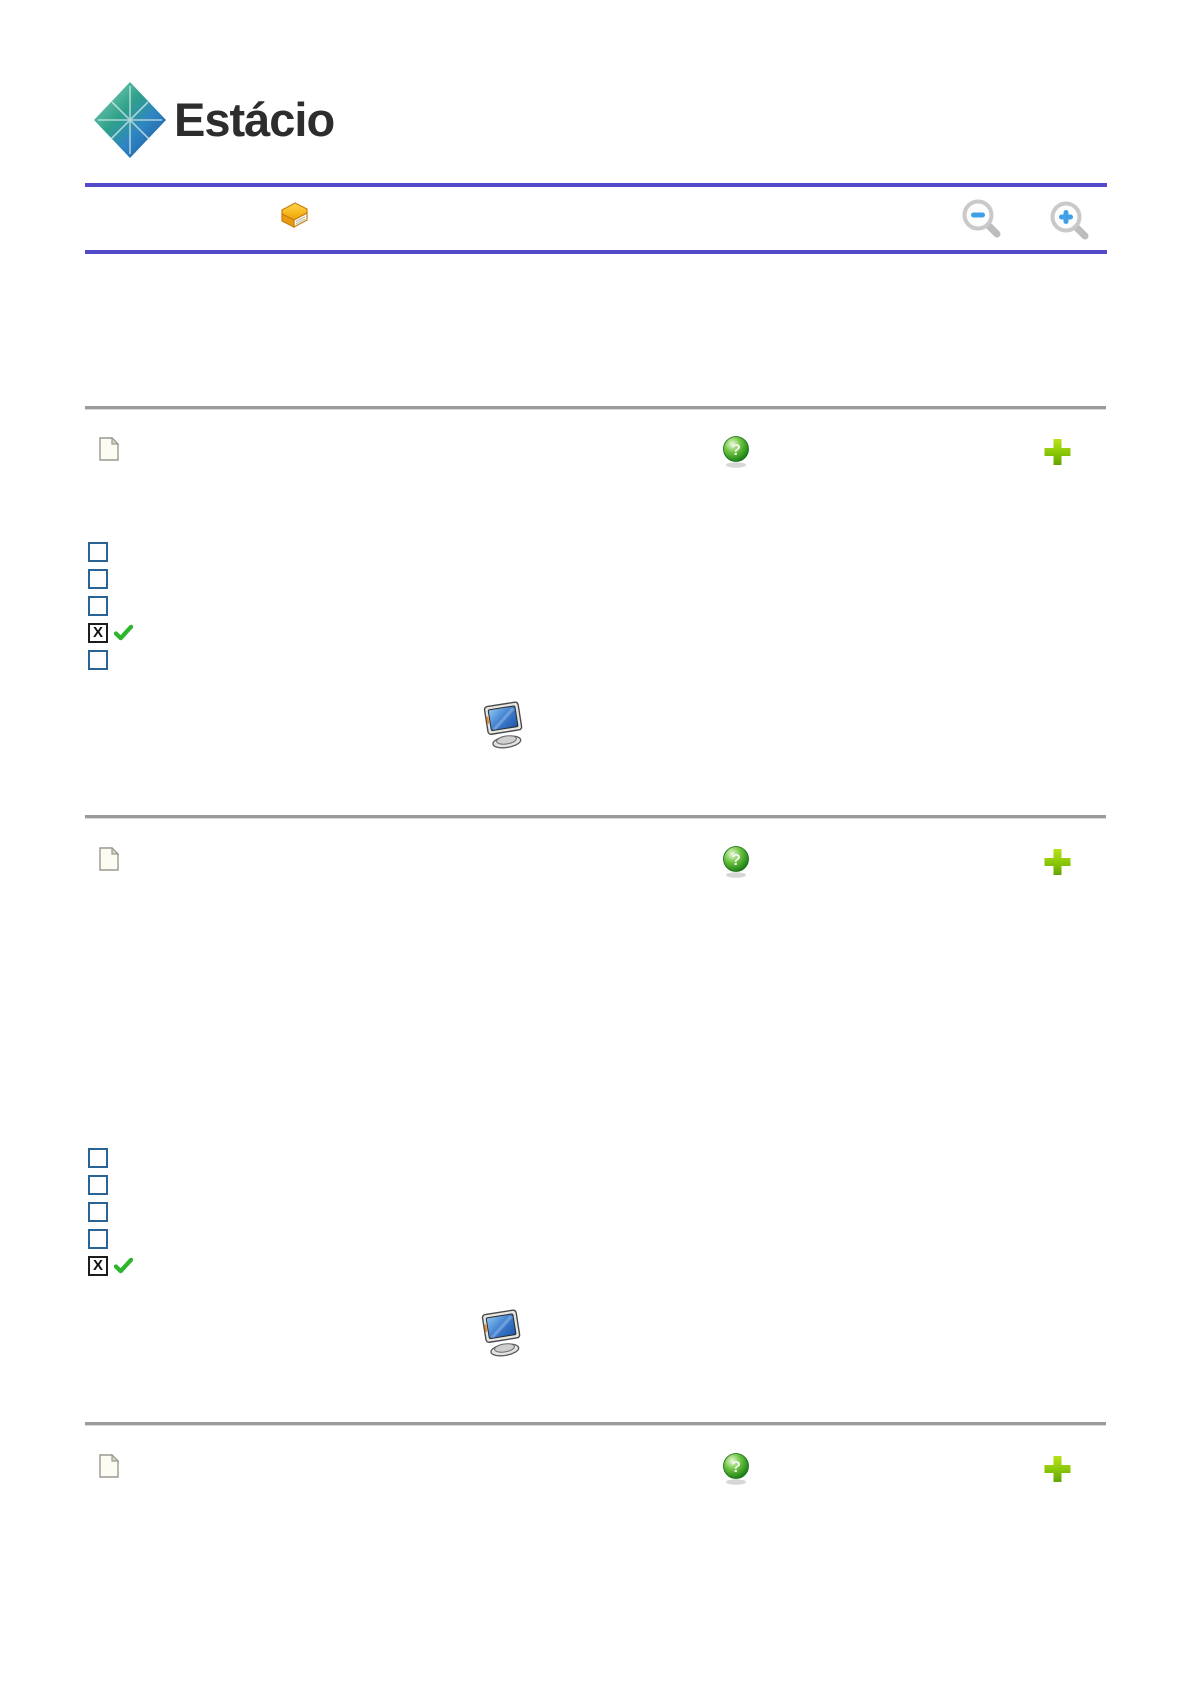 The width and height of the screenshot is (1192, 1686). I want to click on question-1-options: X, so click(110, 608).